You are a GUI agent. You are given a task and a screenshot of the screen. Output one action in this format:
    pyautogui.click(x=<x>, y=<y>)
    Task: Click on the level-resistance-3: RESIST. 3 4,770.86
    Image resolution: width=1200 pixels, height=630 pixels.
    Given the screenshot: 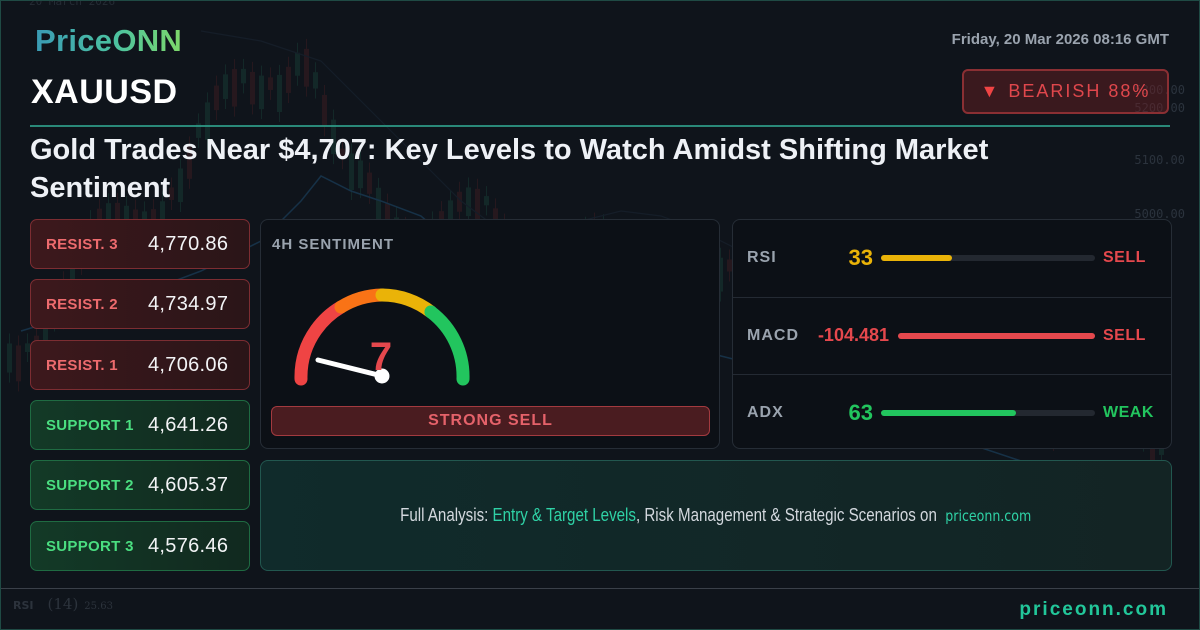 What is the action you would take?
    pyautogui.click(x=140, y=244)
    